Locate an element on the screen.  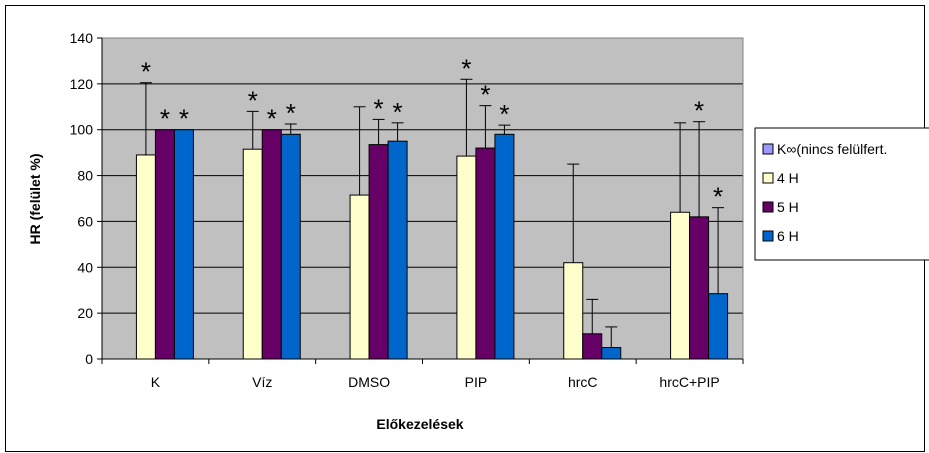
x-tick-label: Víz is located at coordinates (262, 382).